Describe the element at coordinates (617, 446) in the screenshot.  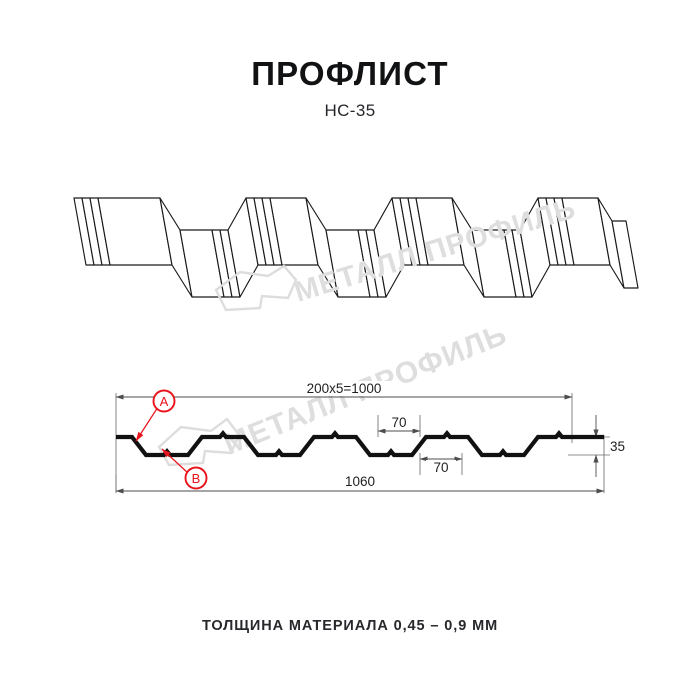
I see `dimension-label-profile-height: 35` at that location.